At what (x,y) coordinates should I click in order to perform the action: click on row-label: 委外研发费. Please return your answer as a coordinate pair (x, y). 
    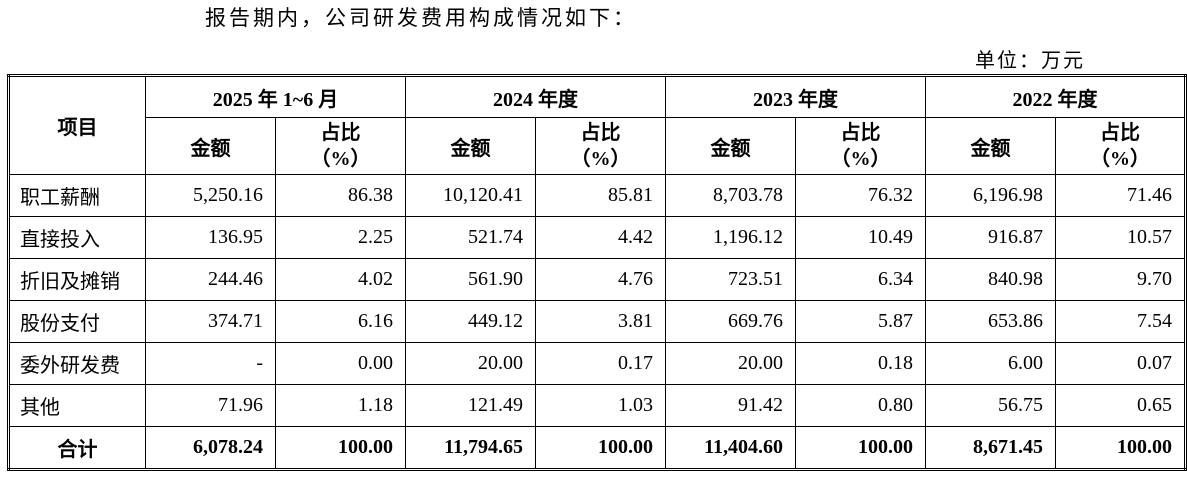
    Looking at the image, I should click on (77, 363).